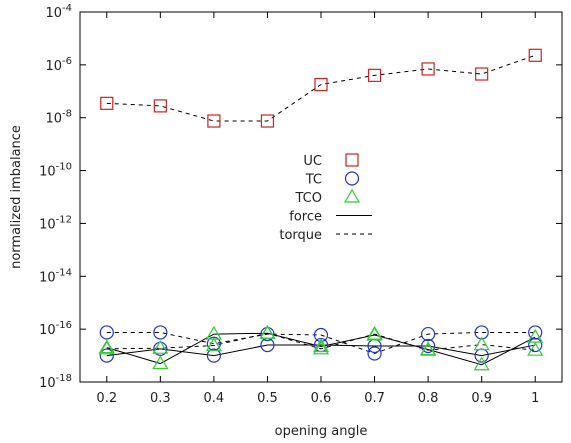 The width and height of the screenshot is (571, 443). I want to click on legend-label-torque: torque, so click(300, 235).